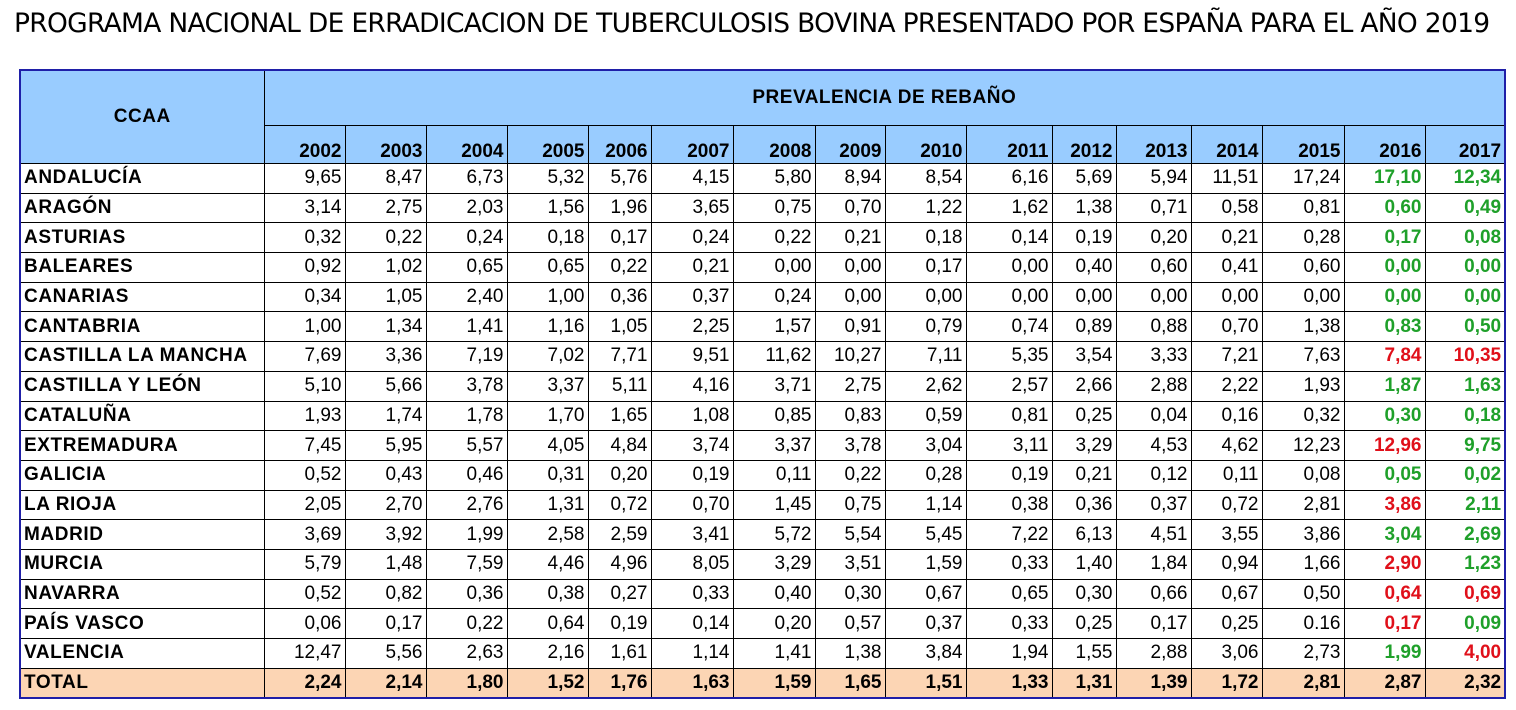  Describe the element at coordinates (1226, 505) in the screenshot. I see `value-cell: 0,72` at that location.